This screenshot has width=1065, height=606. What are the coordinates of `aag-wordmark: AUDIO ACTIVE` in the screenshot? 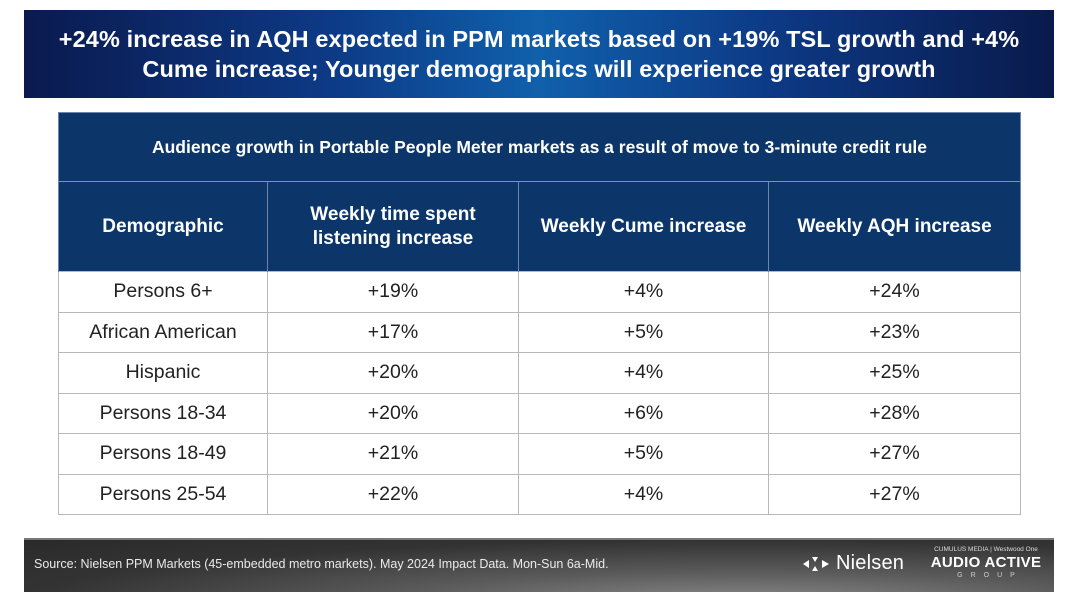 It's located at (986, 562).